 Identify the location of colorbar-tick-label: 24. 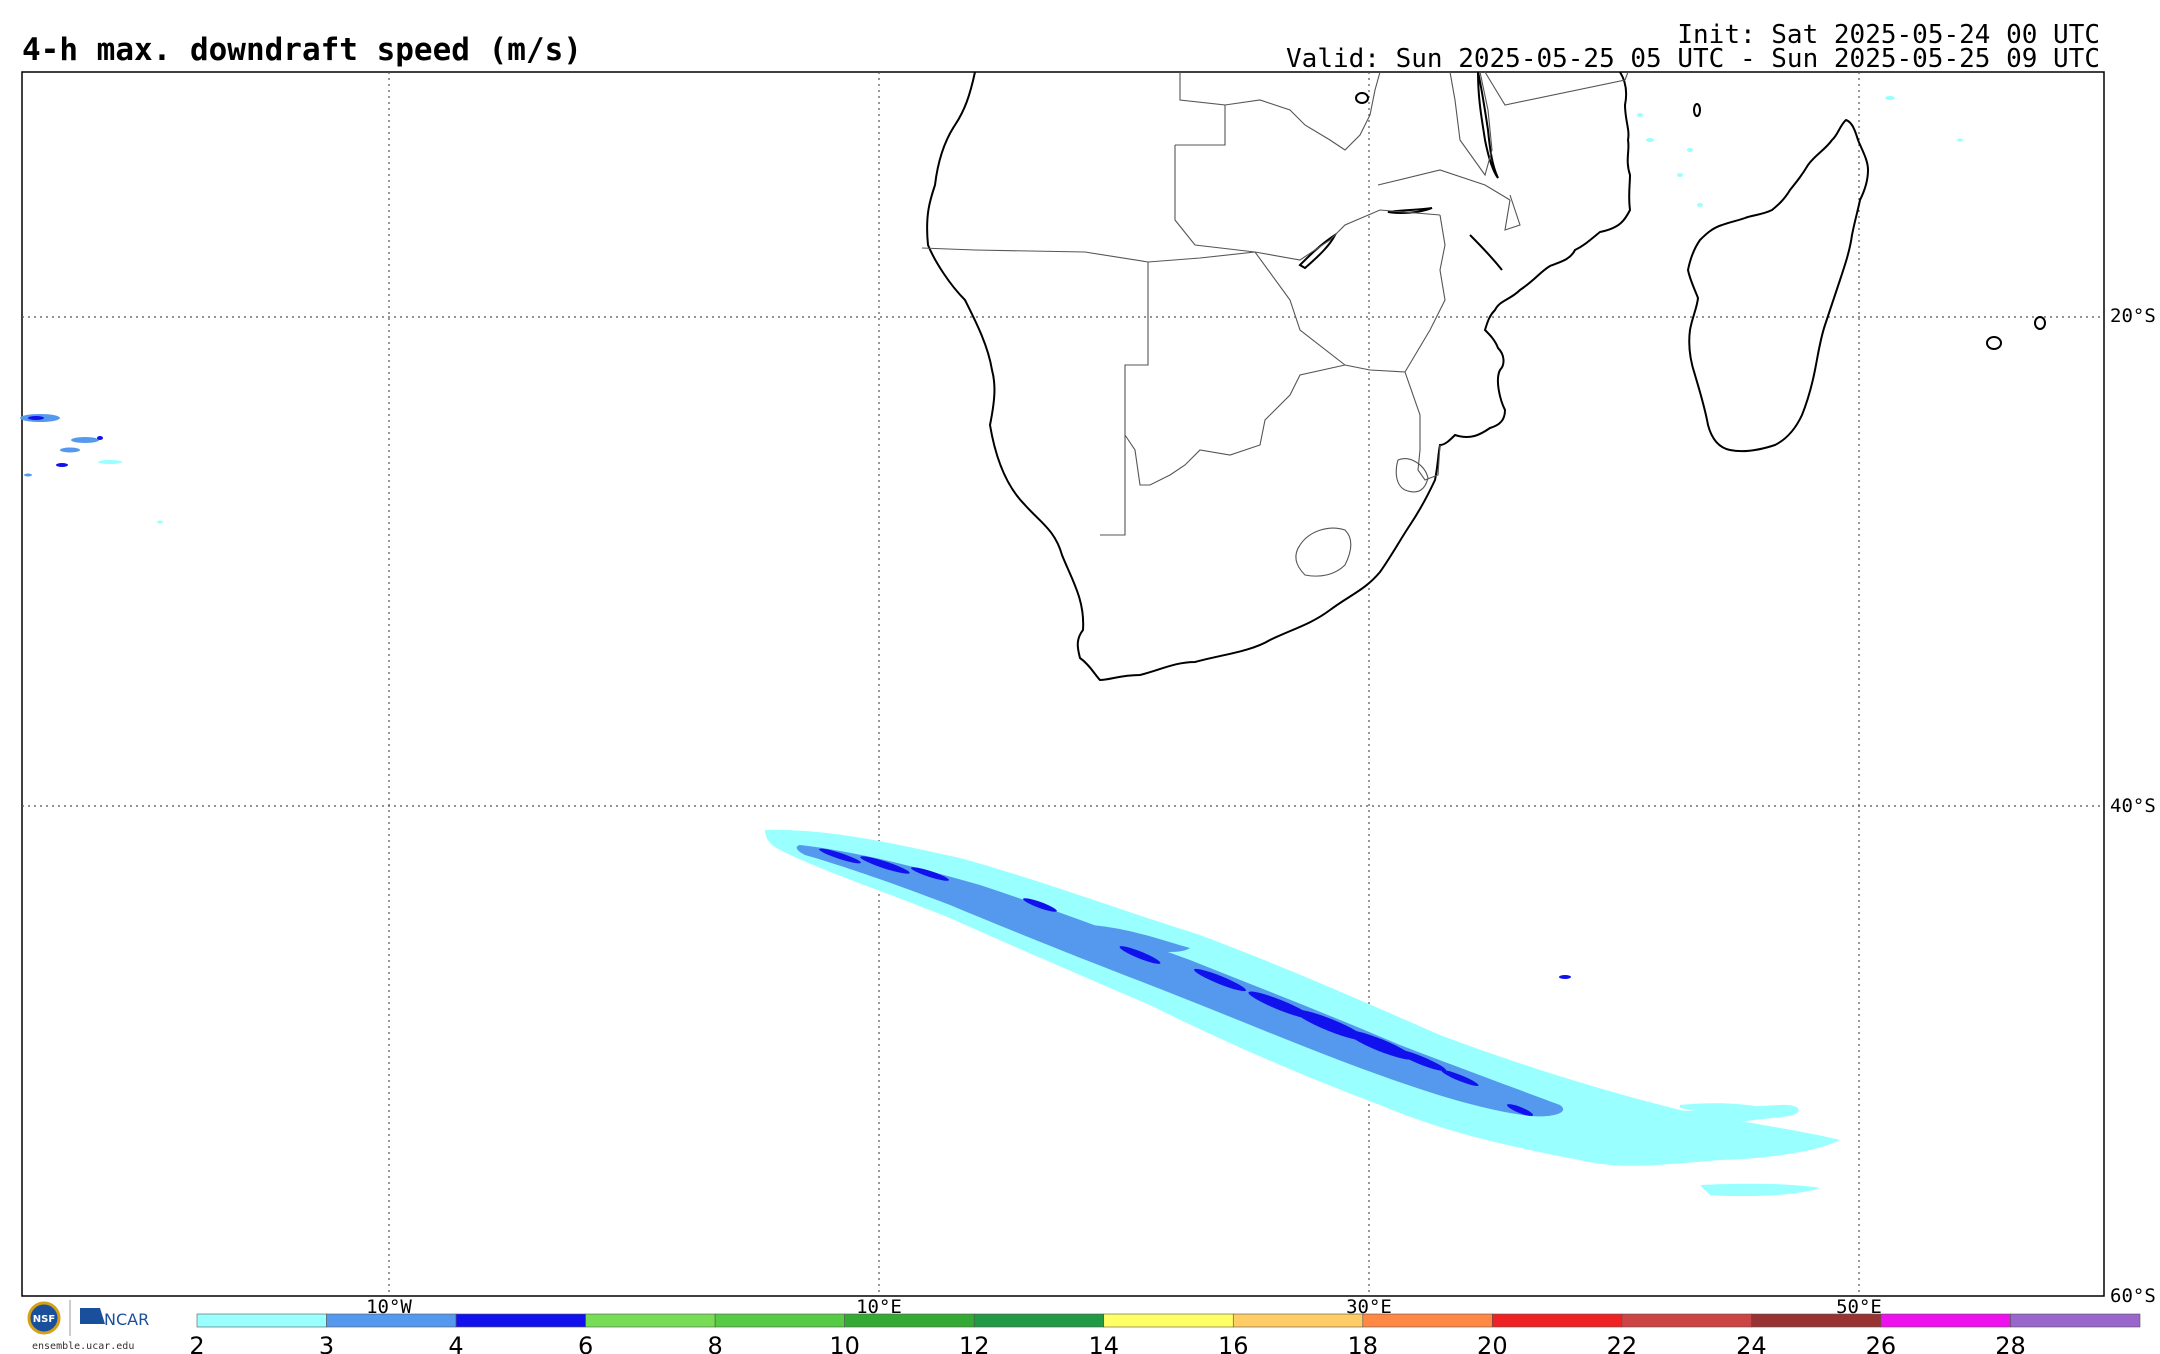
(1751, 1343).